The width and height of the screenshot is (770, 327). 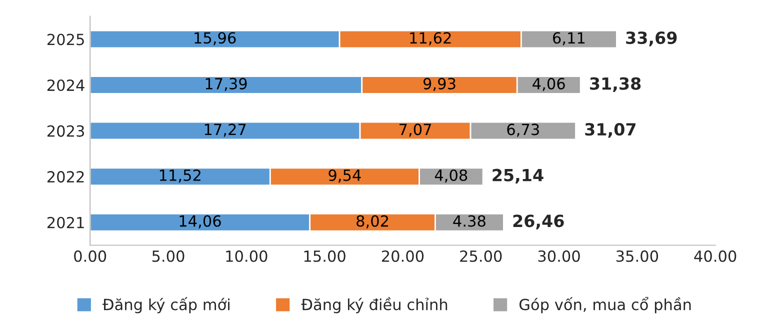 What do you see at coordinates (615, 84) in the screenshot?
I see `total-label: 31,38` at bounding box center [615, 84].